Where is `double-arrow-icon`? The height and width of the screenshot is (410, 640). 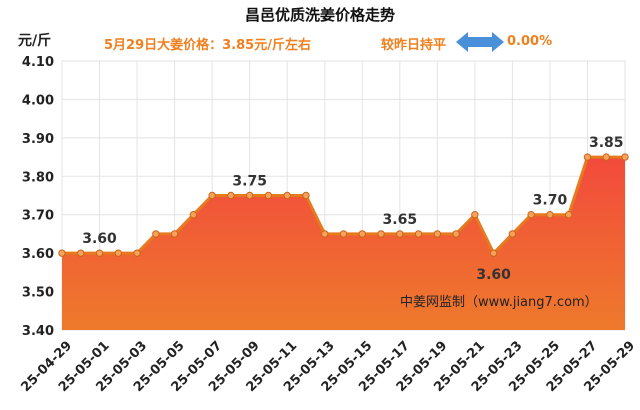
double-arrow-icon is located at coordinates (480, 42).